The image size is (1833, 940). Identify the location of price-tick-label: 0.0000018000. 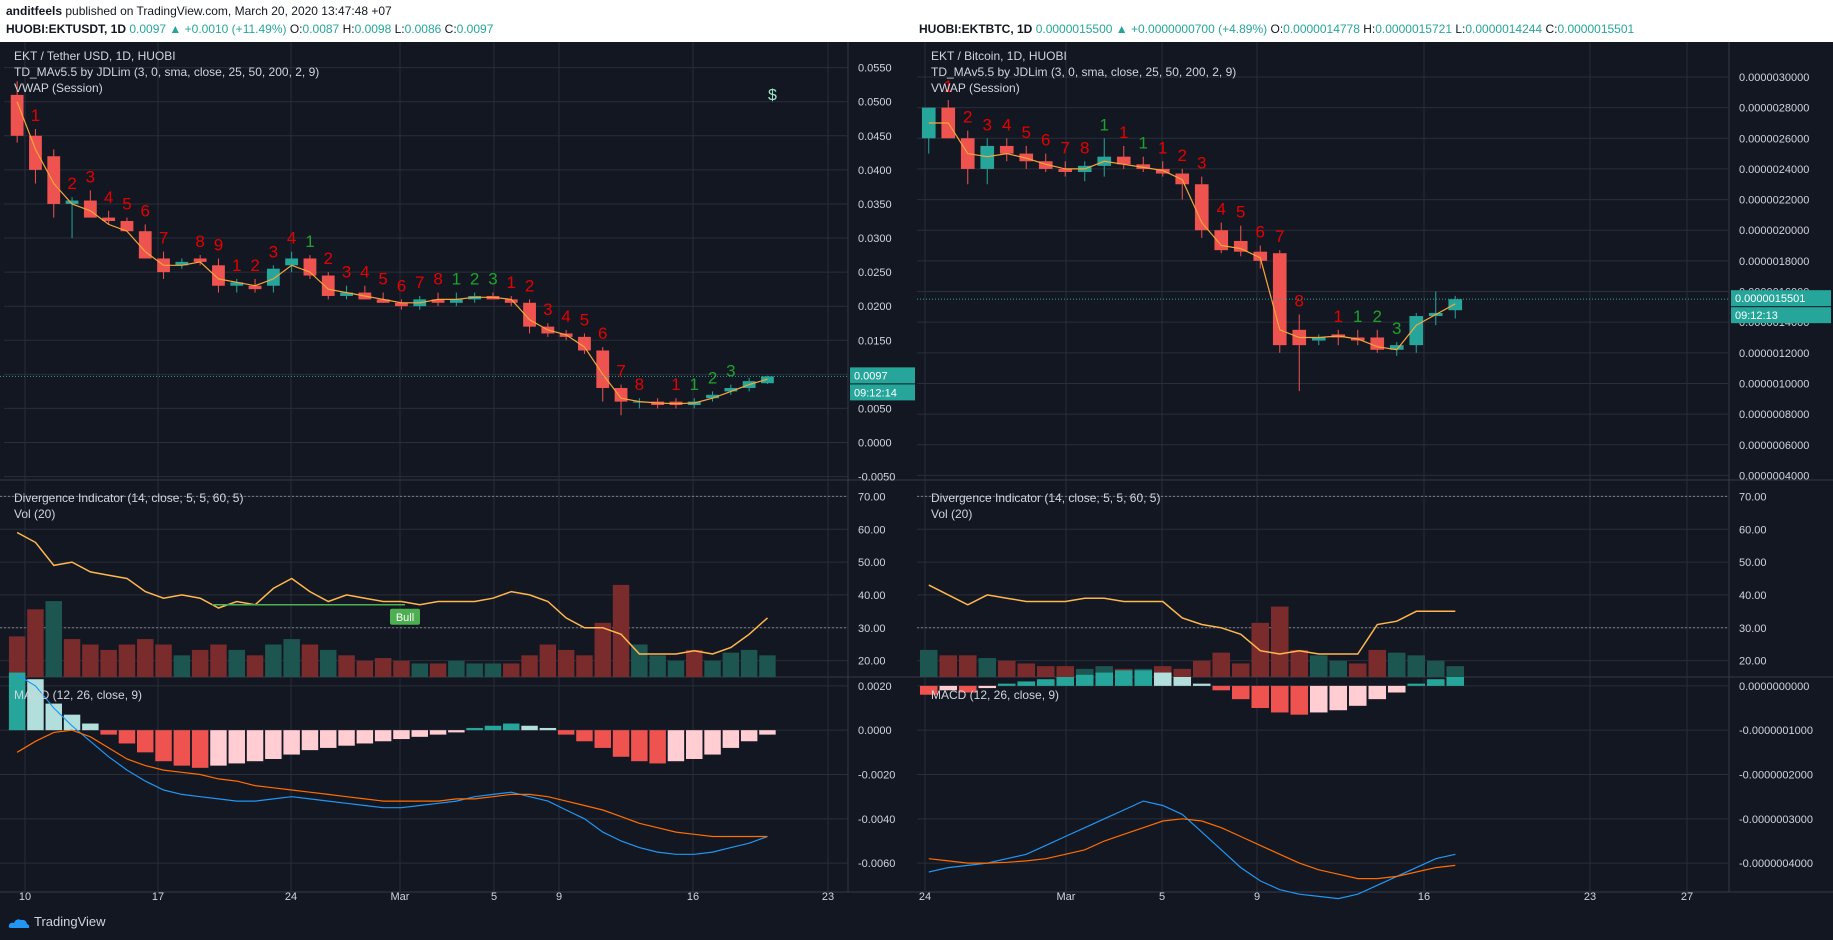
(1774, 262).